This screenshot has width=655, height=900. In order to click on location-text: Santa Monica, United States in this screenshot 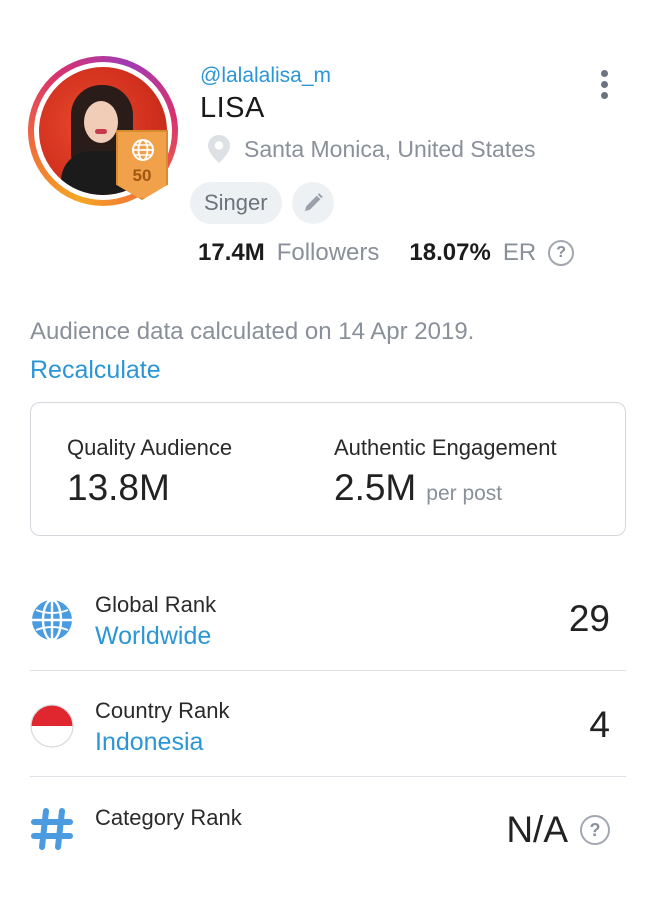, I will do `click(390, 148)`.